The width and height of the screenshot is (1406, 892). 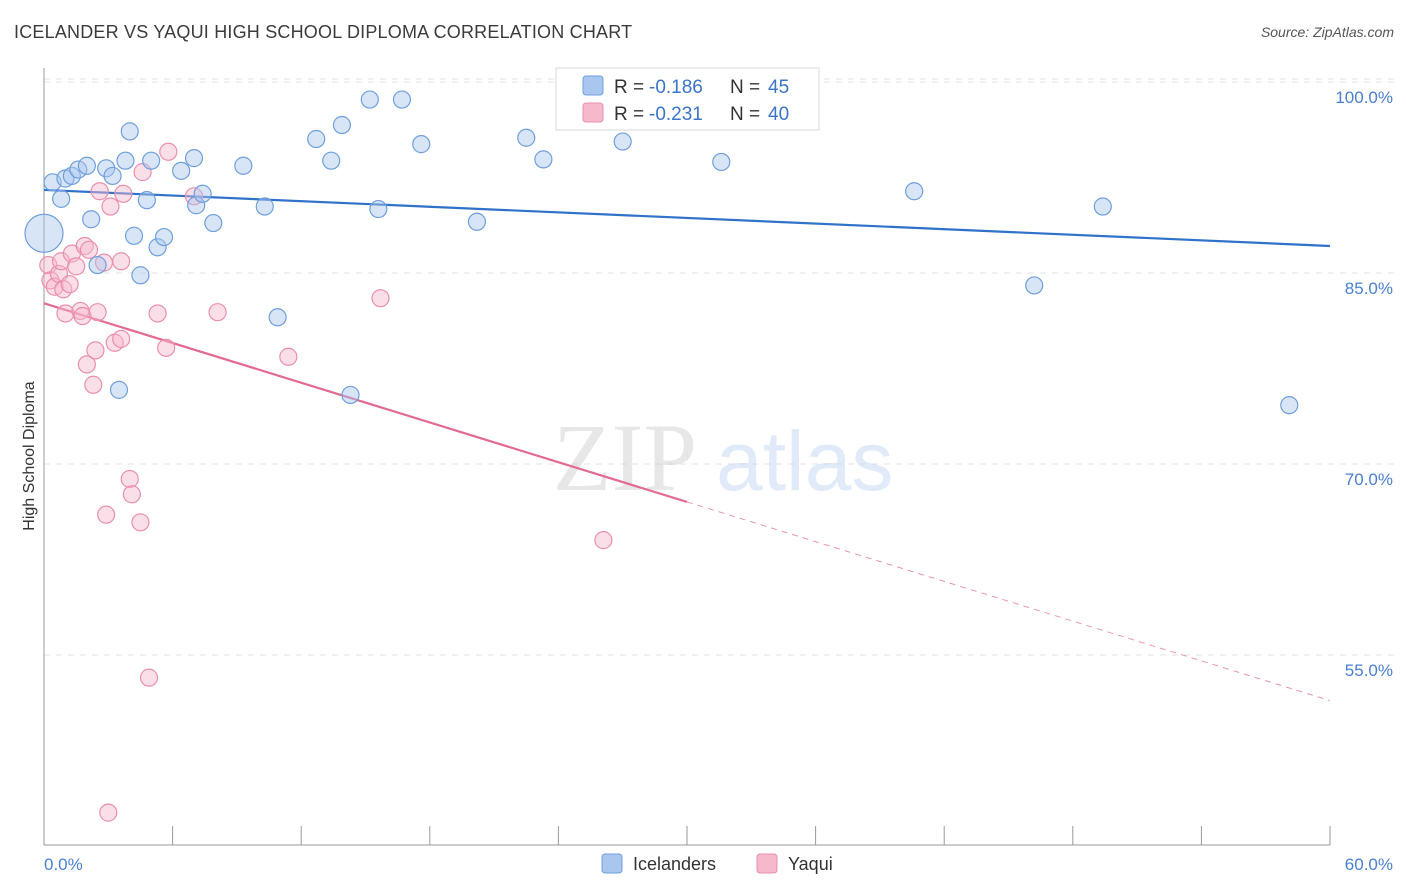 I want to click on legend-swatch-icelanders, so click(x=593, y=85).